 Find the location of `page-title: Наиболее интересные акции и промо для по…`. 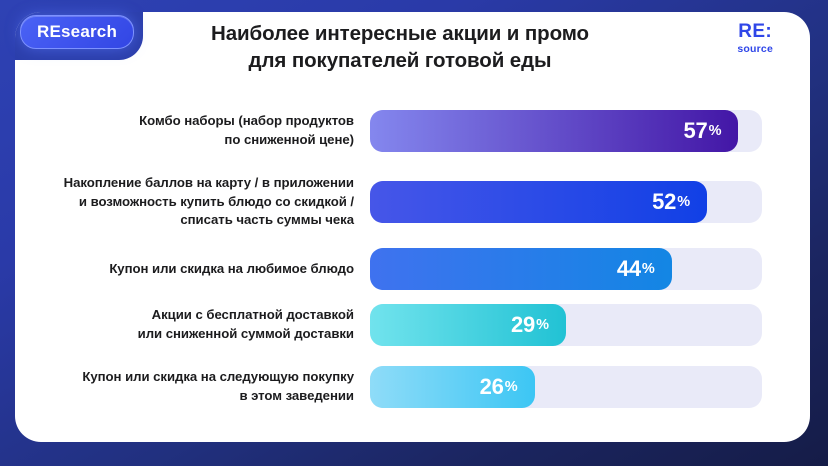

page-title: Наиболее интересные акции и промо для по… is located at coordinates (400, 47).